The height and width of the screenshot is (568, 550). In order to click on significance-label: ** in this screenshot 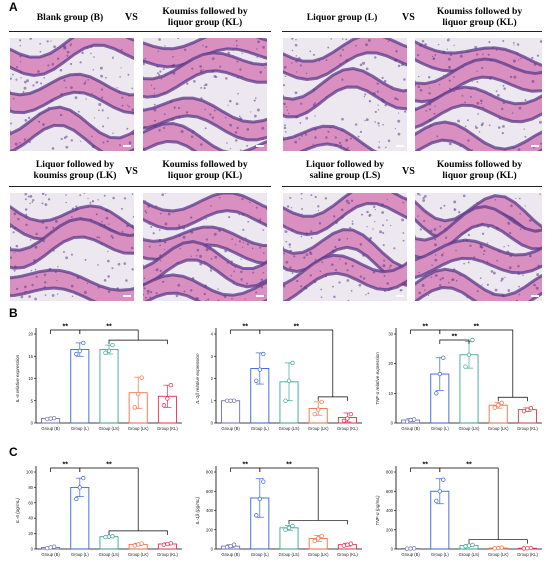, I will do `click(297, 327)`.